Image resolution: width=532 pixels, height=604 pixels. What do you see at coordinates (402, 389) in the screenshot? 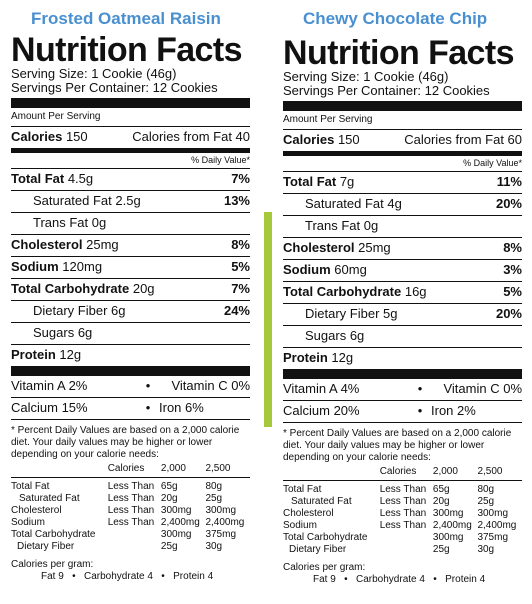
I see `vitamin-row: Vitamin A 4% • Vitamin C 0%` at bounding box center [402, 389].